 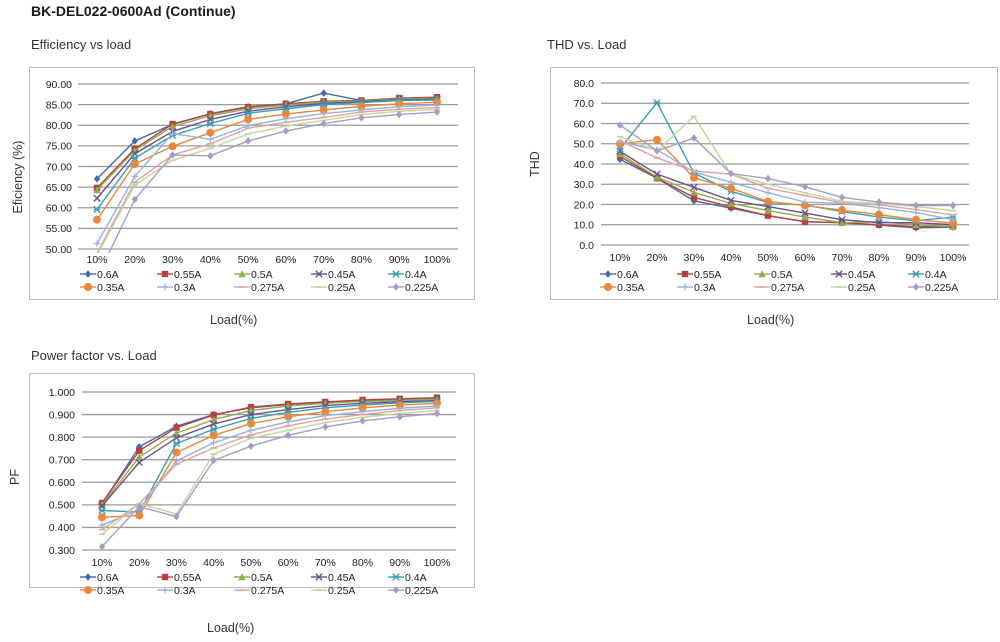 I want to click on efficiency-legend-label: 0.25A, so click(x=341, y=288).